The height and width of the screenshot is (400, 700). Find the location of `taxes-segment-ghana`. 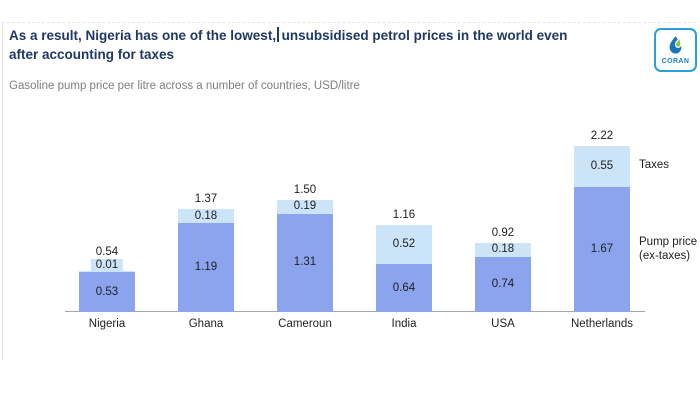

taxes-segment-ghana is located at coordinates (206, 216).